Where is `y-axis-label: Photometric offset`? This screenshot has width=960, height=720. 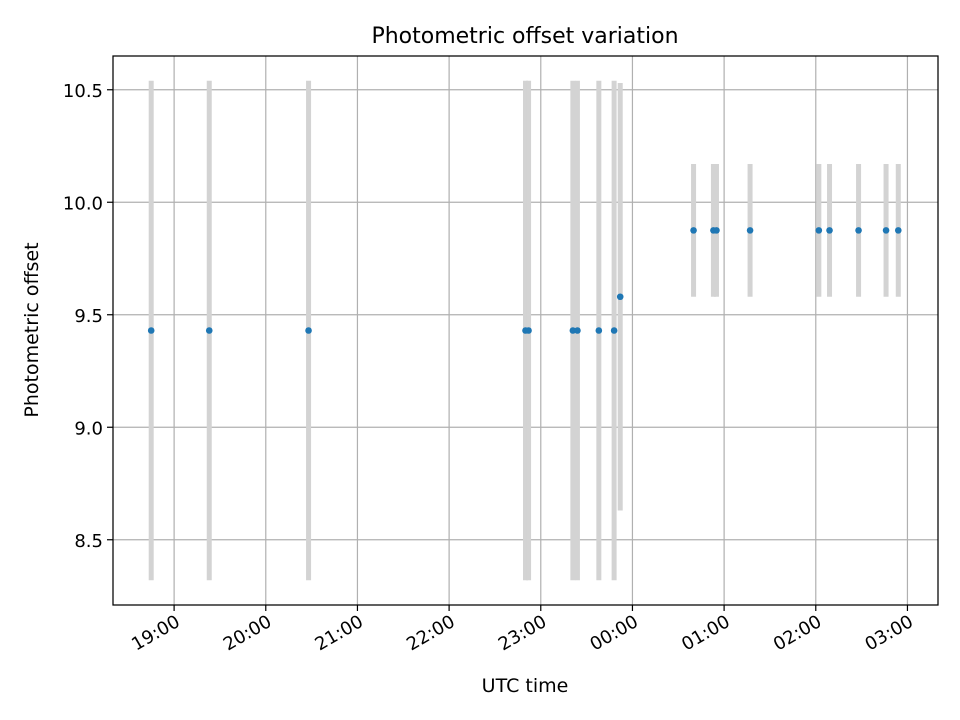
y-axis-label: Photometric offset is located at coordinates (32, 329).